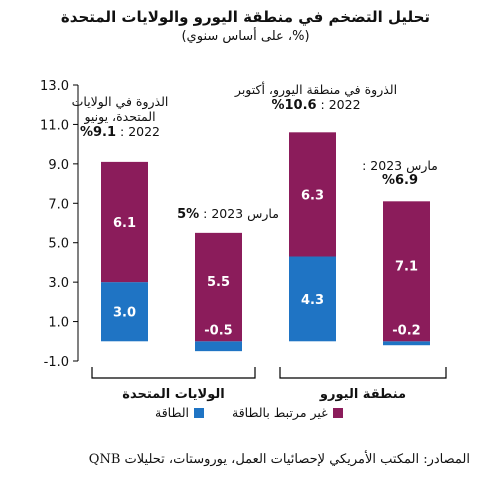 The height and width of the screenshot is (482, 491). Describe the element at coordinates (54, 125) in the screenshot. I see `y-tick-label: 11.0` at that location.